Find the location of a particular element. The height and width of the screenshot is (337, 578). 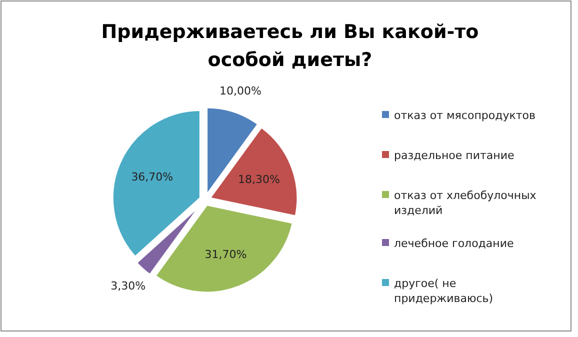

chart-title: Придерживаетесь ли Вы какой-то особой диеты? is located at coordinates (290, 46).